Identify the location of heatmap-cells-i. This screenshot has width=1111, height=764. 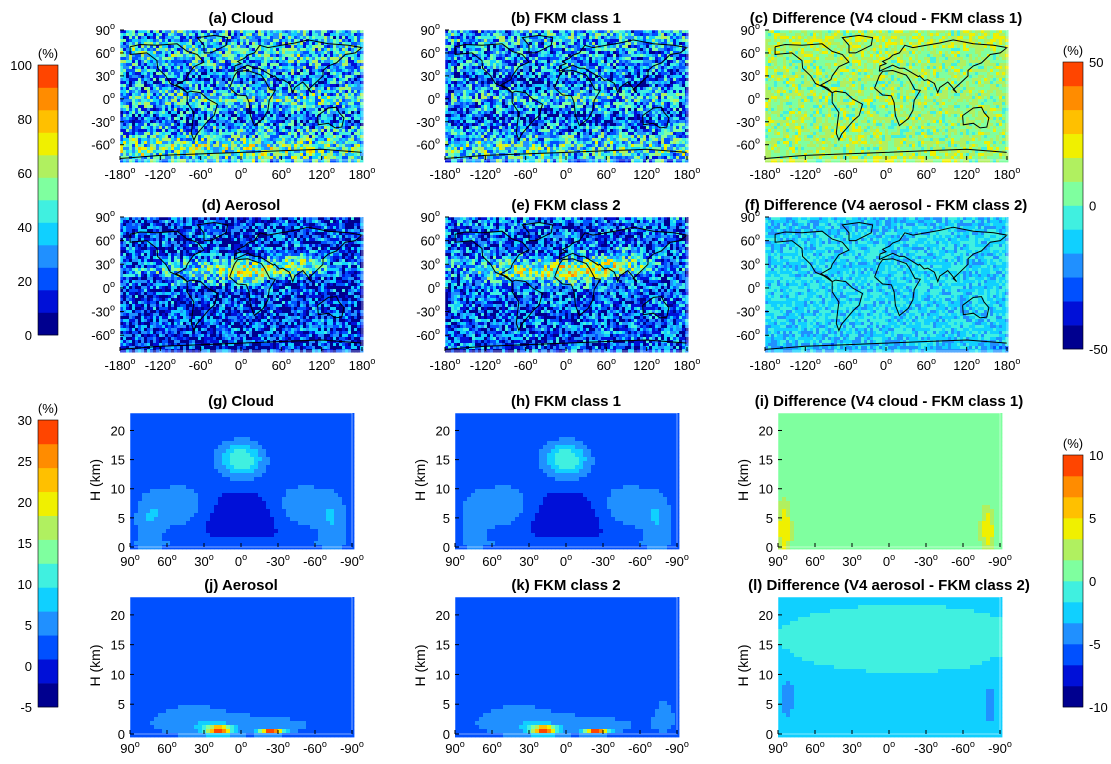
(890, 481).